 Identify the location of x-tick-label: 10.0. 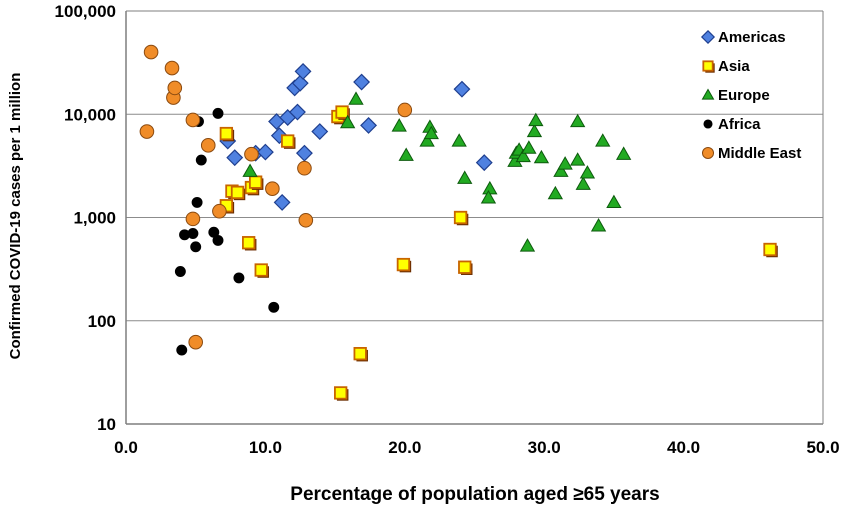
(265, 447).